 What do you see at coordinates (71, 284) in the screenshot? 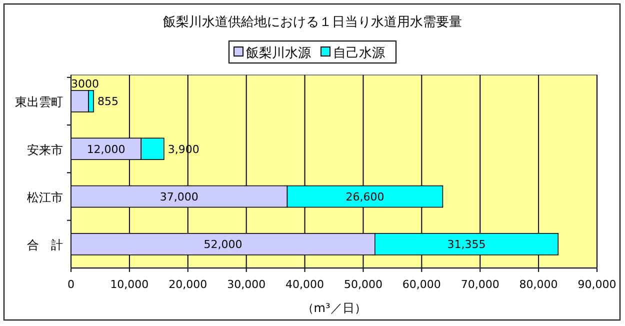
I see `x-tick-label: 0` at bounding box center [71, 284].